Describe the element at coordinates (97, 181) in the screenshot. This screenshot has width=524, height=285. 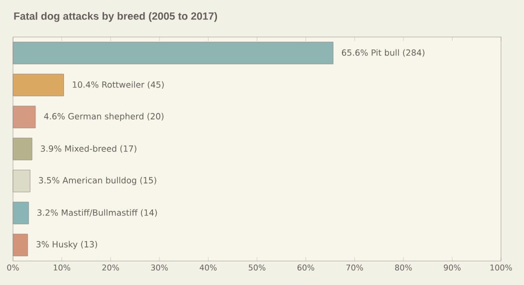
I see `data-label: 3.5% American bulldog (15)` at that location.